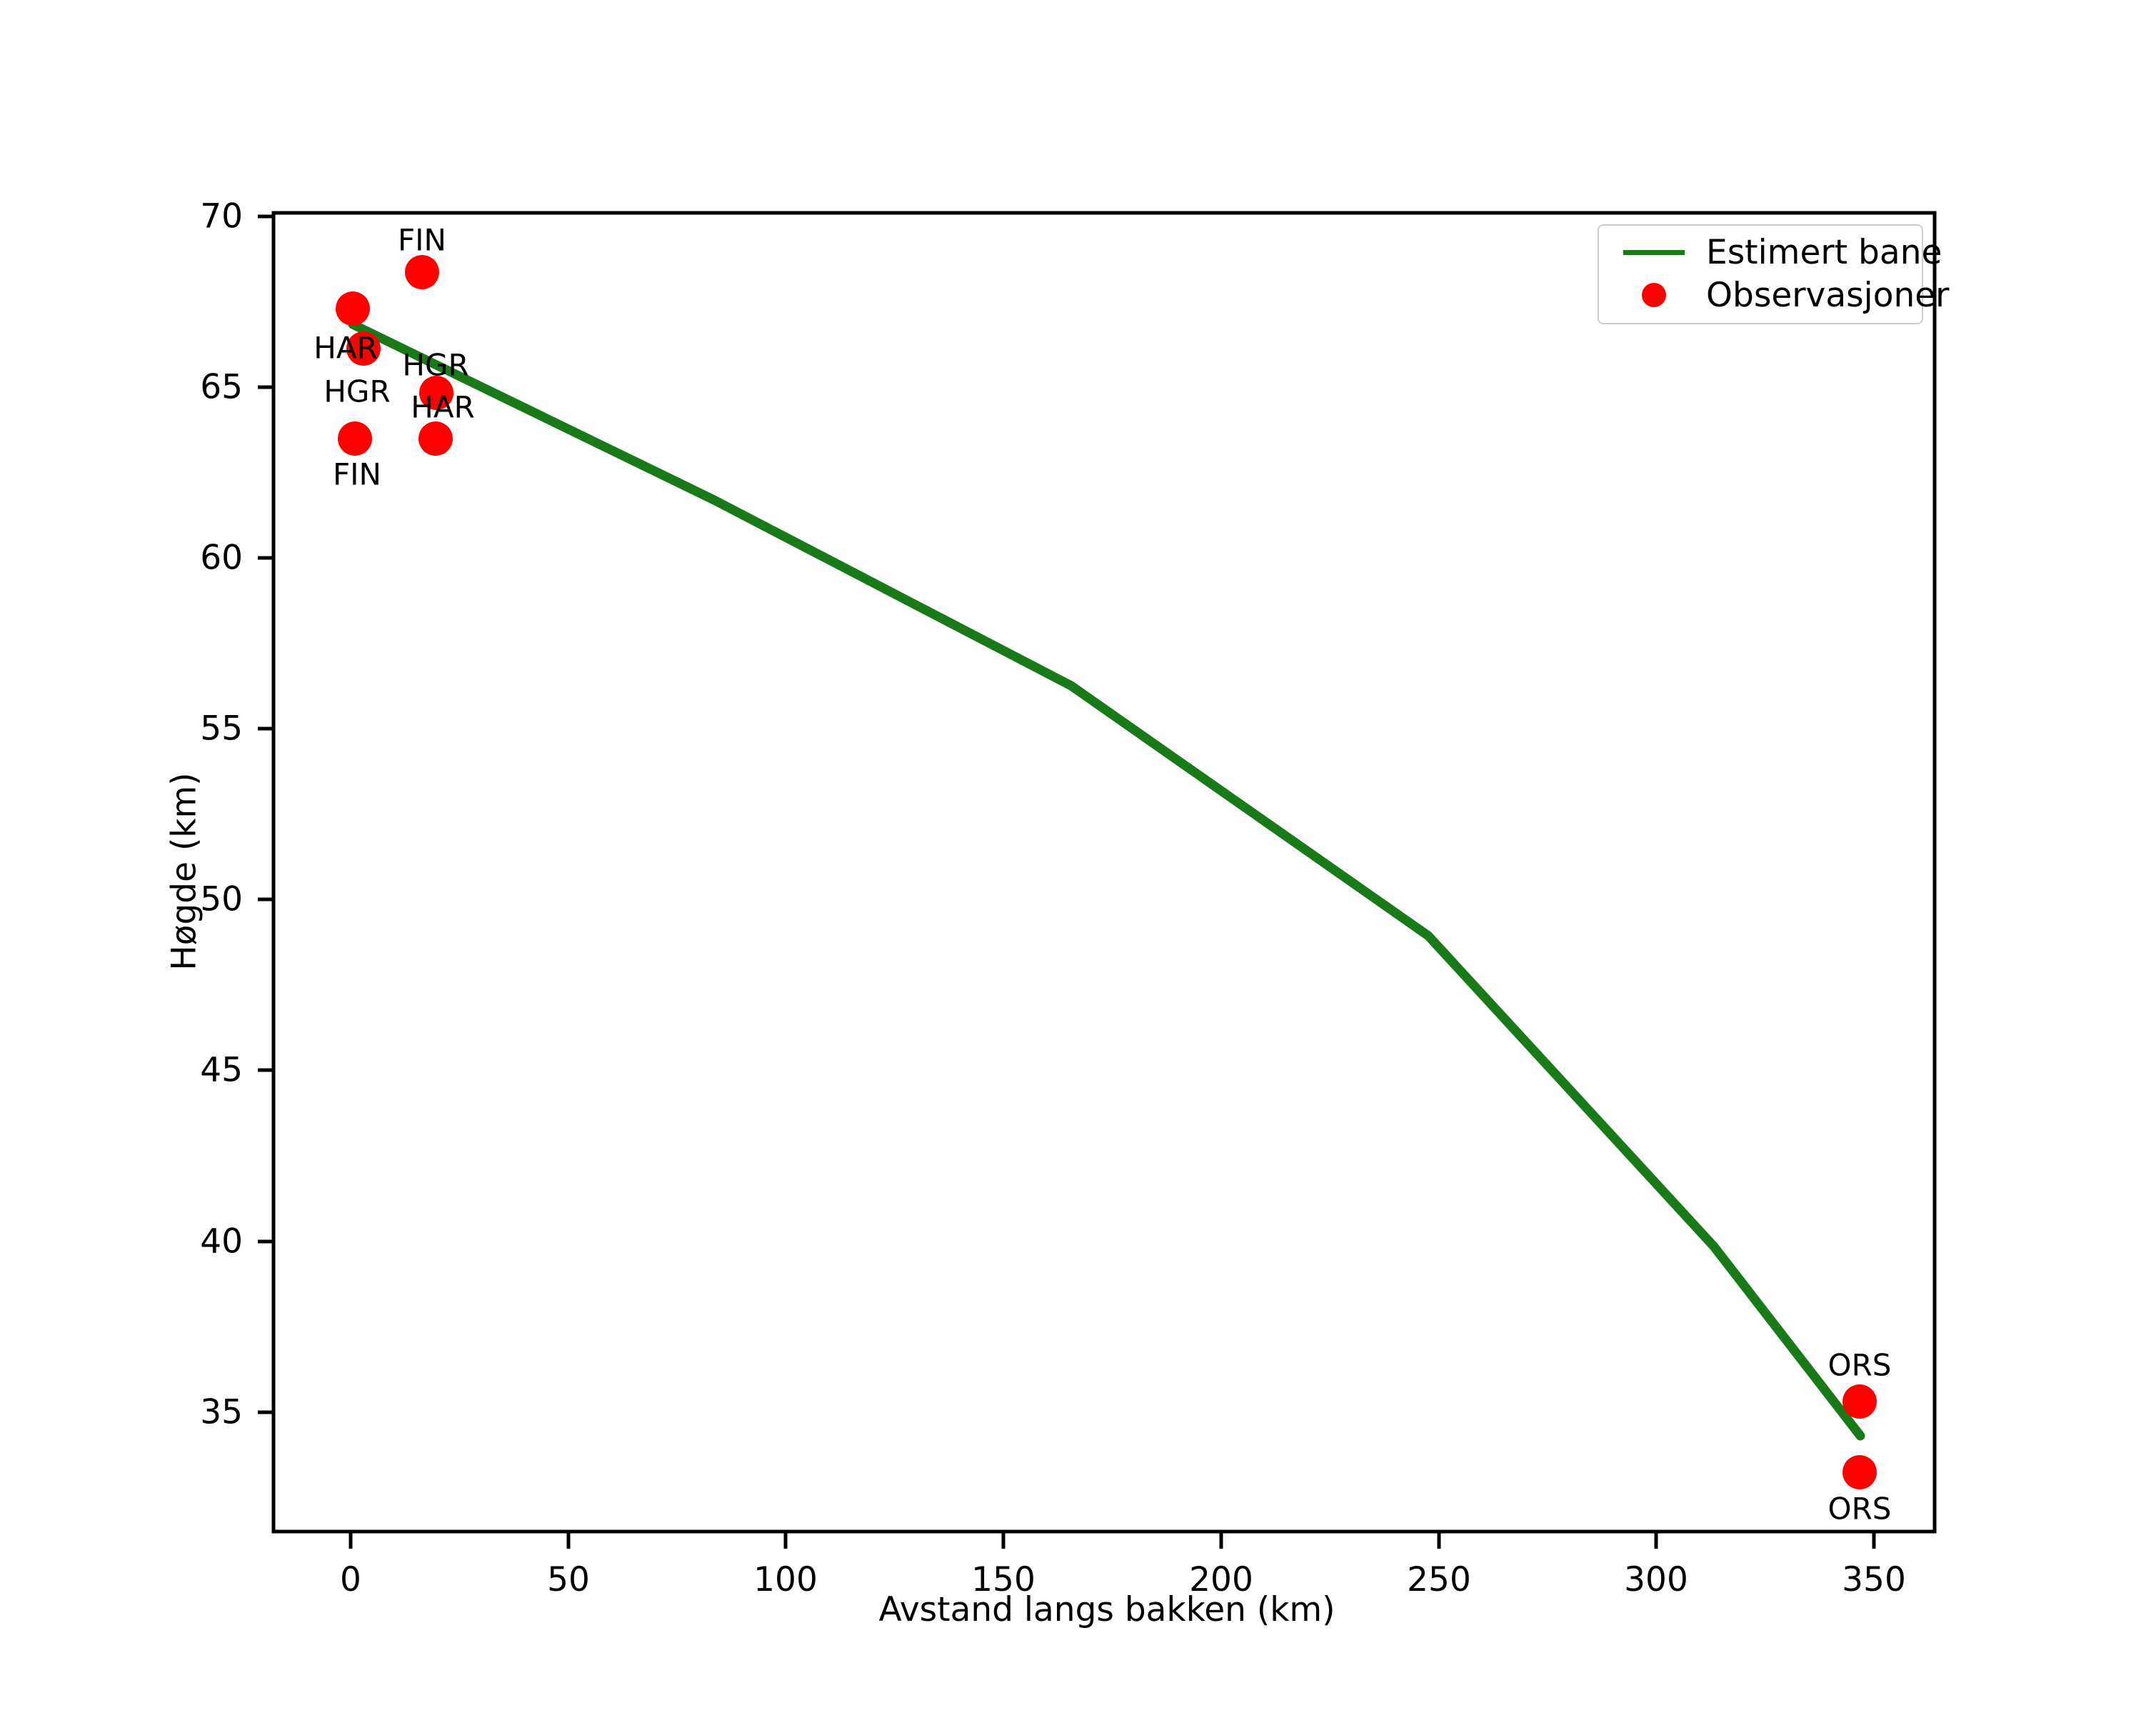 The image size is (2156, 1728). I want to click on chart-legend: Estimert bane Observasjoner, so click(1774, 274).